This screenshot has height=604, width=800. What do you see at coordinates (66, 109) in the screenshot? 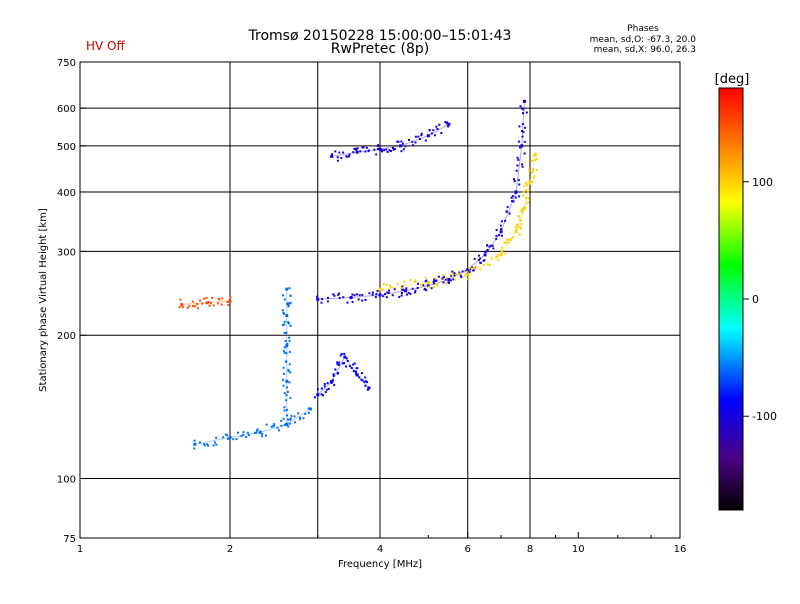
I see `y-tick-label: 600` at bounding box center [66, 109].